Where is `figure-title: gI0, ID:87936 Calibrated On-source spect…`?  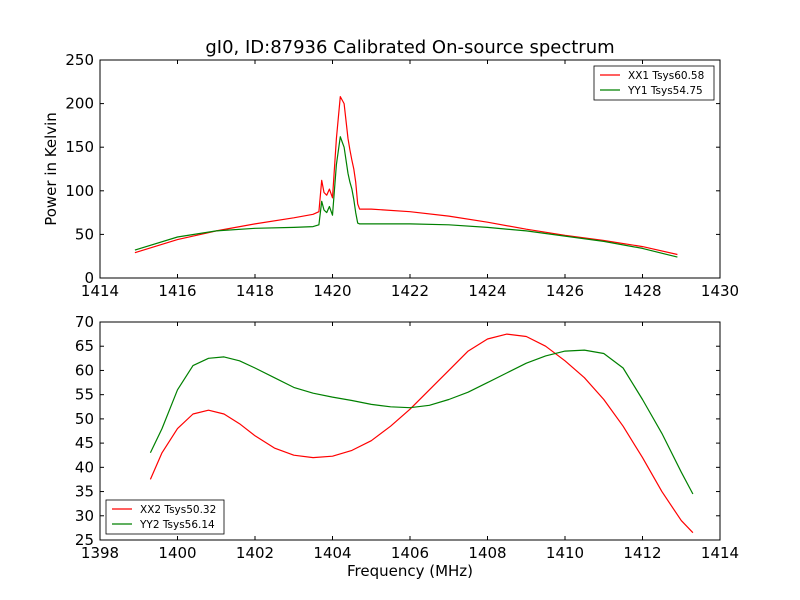
figure-title: gI0, ID:87936 Calibrated On-source spect… is located at coordinates (409, 47).